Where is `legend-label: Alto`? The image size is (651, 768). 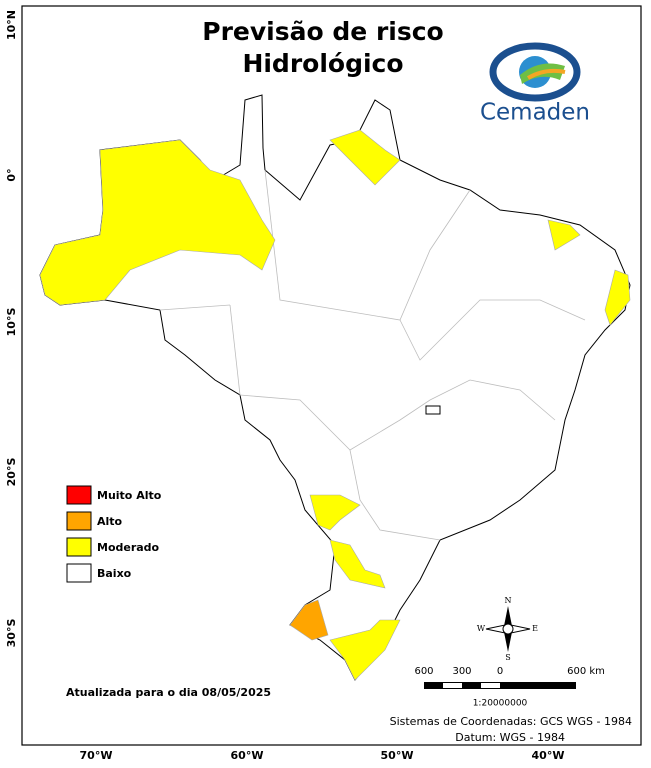 legend-label: Alto is located at coordinates (110, 521).